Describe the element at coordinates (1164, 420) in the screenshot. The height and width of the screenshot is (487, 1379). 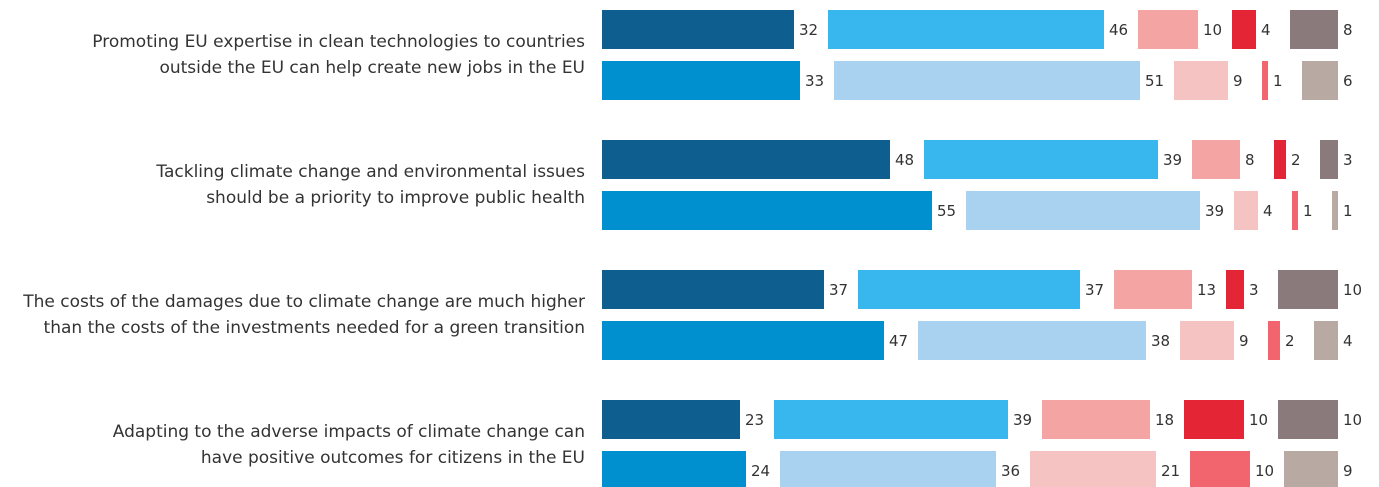
I see `value-label: 18` at that location.